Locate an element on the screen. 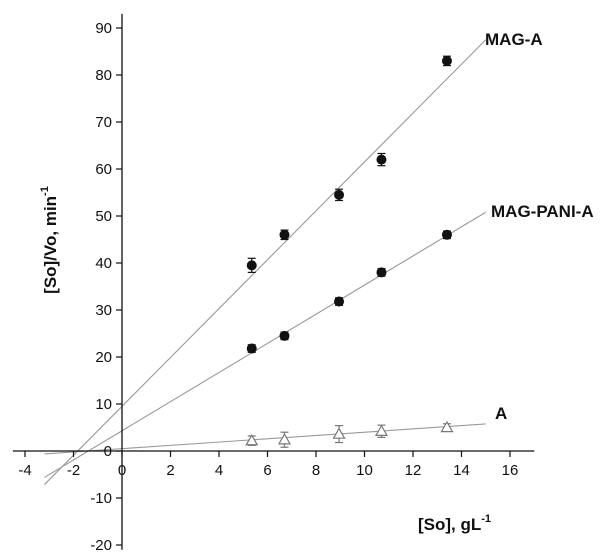 The height and width of the screenshot is (557, 614). x-tick-label: 14 is located at coordinates (461, 470).